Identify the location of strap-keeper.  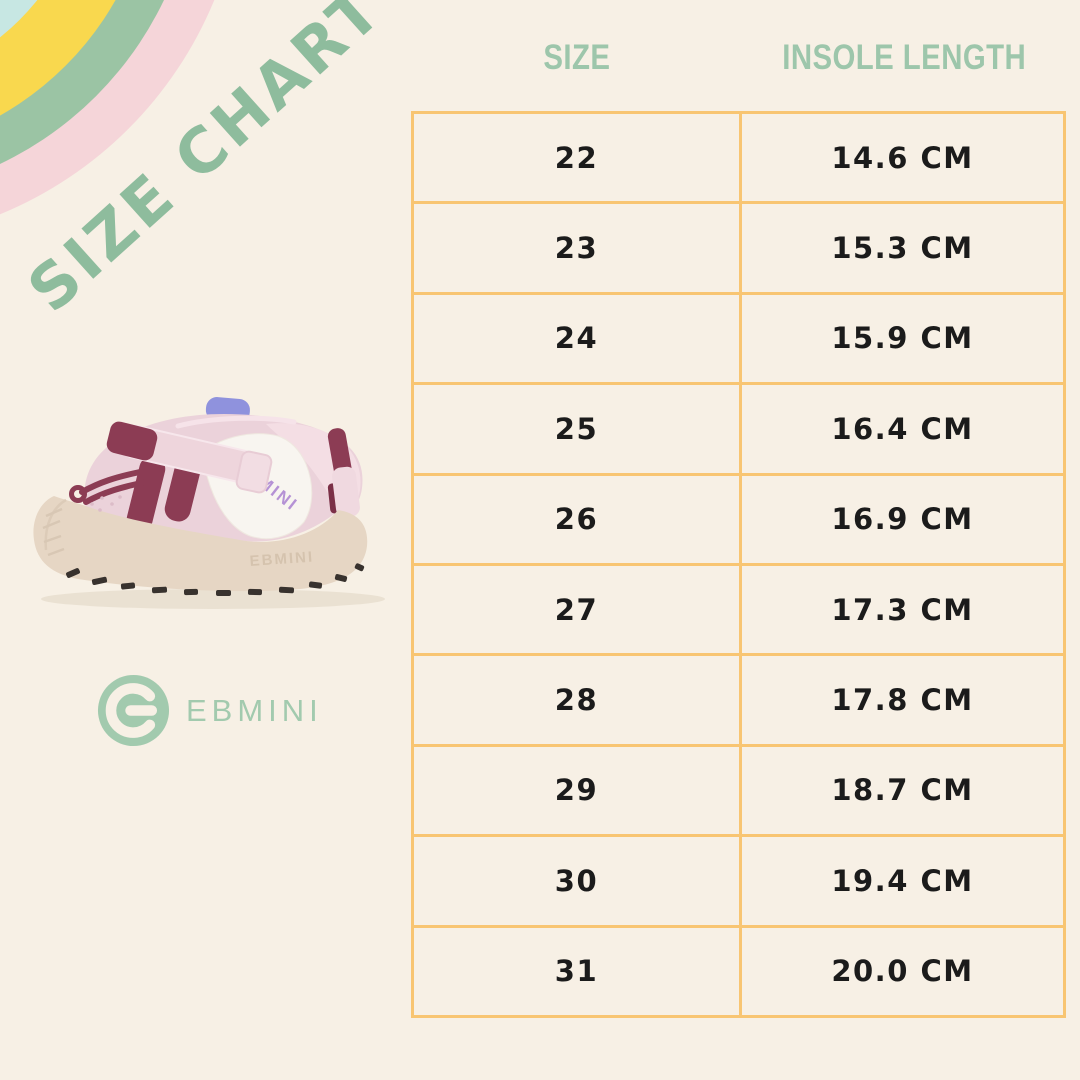
(254, 472).